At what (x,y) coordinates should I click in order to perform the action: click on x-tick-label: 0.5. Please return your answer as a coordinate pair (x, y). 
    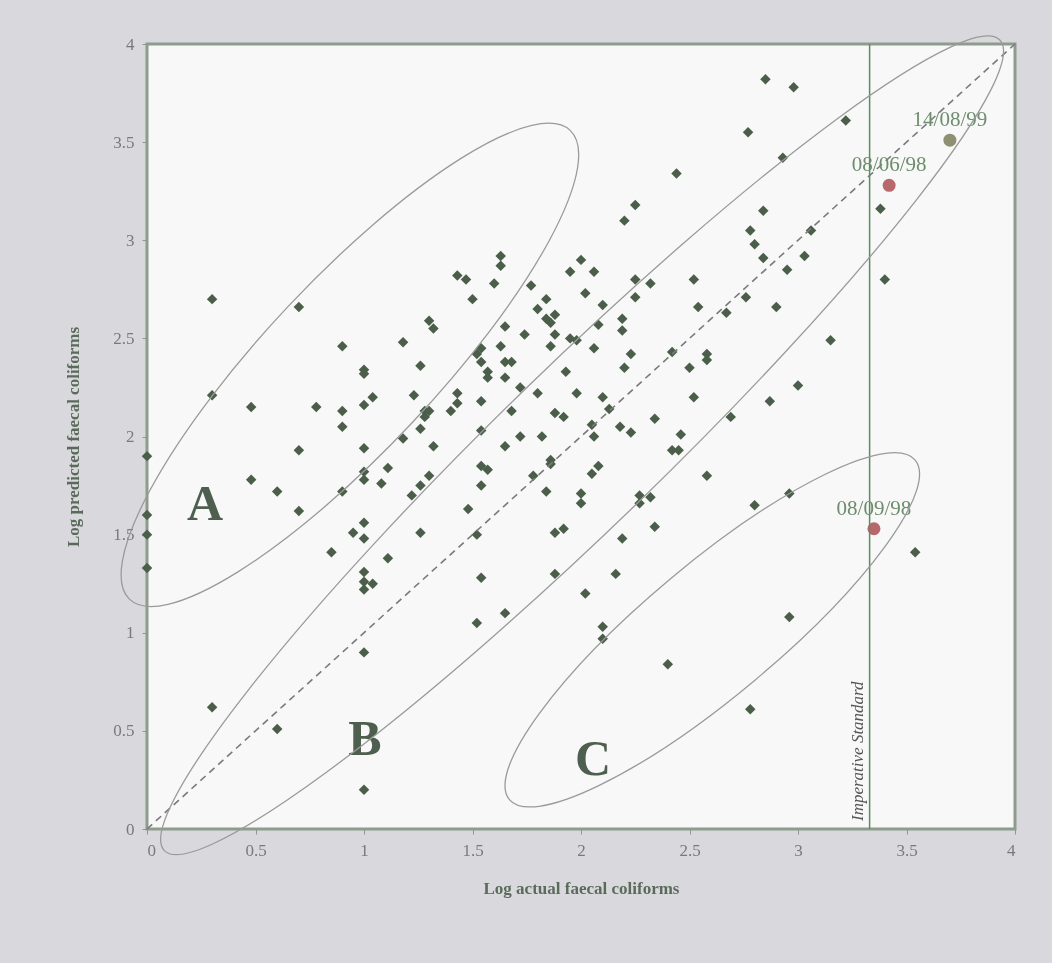
    Looking at the image, I should click on (256, 850).